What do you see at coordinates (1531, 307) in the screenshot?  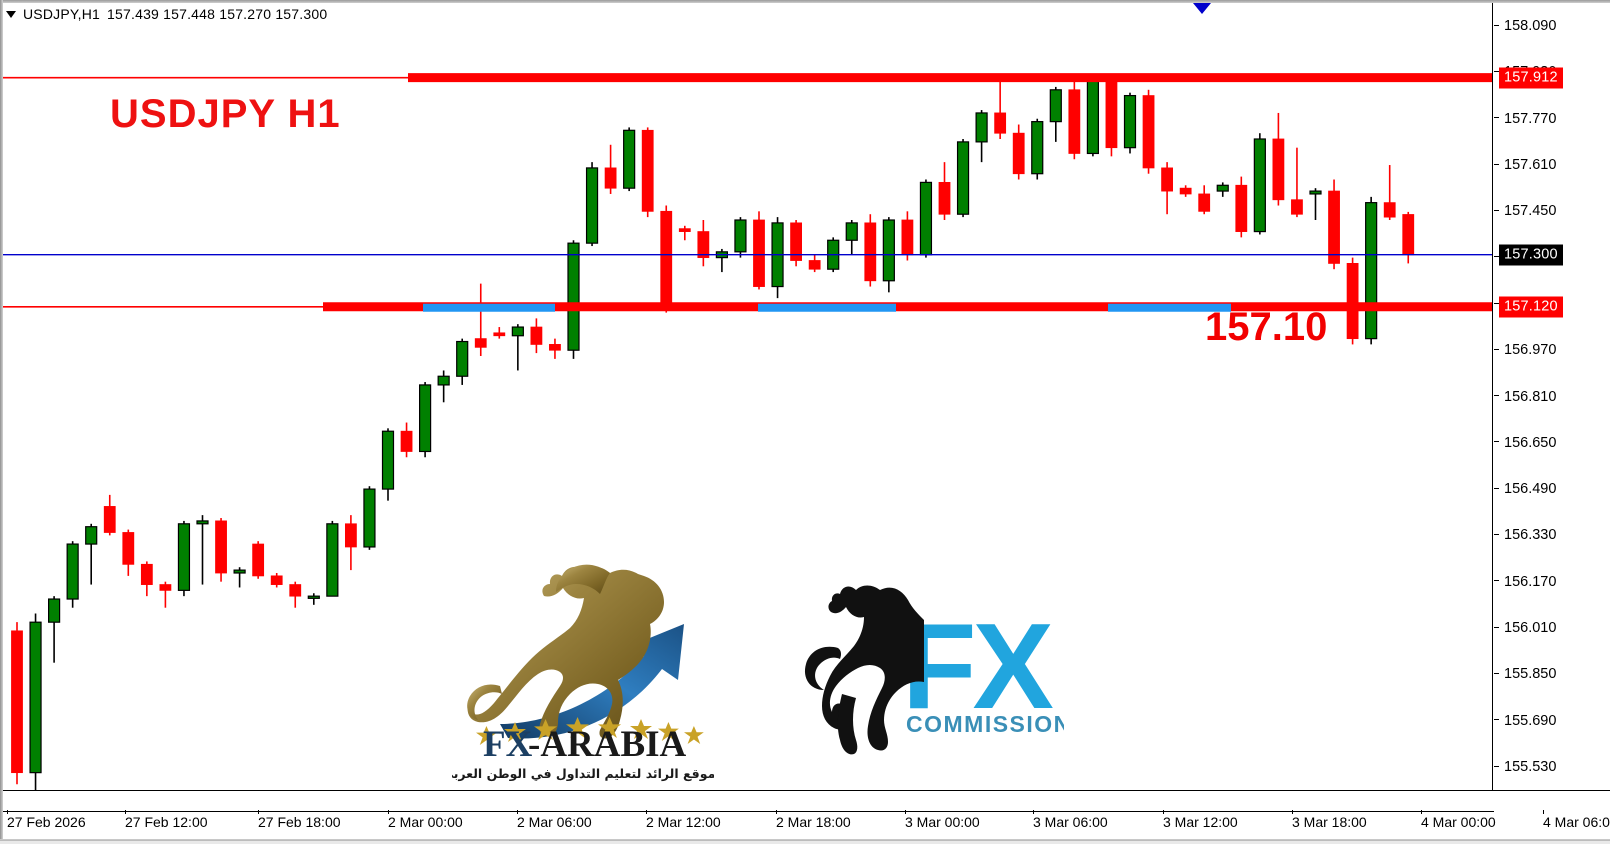 I see `support-price-badge: 157.120` at bounding box center [1531, 307].